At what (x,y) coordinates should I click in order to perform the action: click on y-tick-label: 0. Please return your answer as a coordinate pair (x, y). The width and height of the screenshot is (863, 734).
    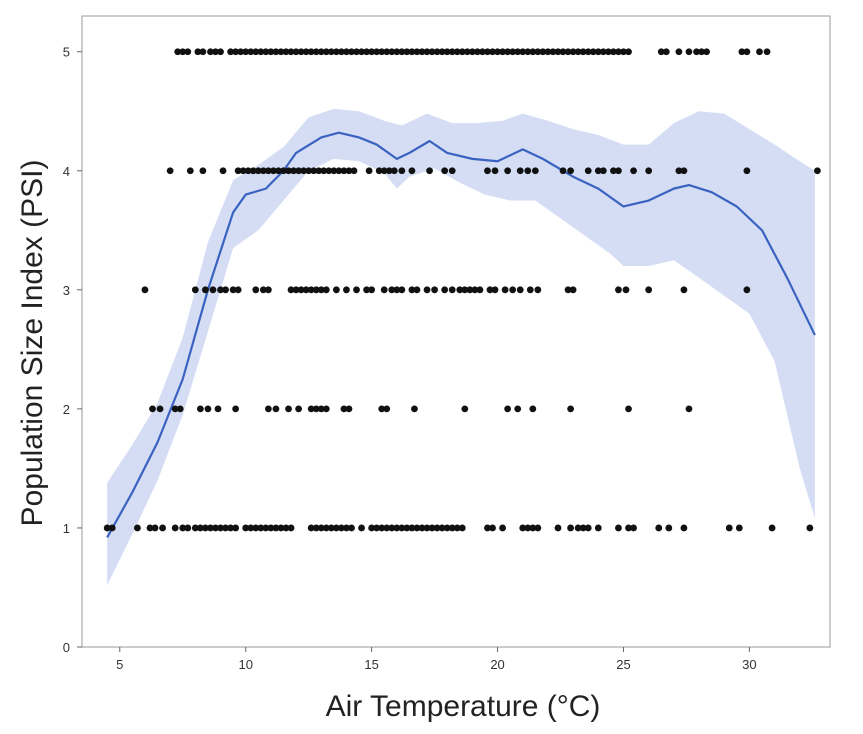
    Looking at the image, I should click on (66, 647).